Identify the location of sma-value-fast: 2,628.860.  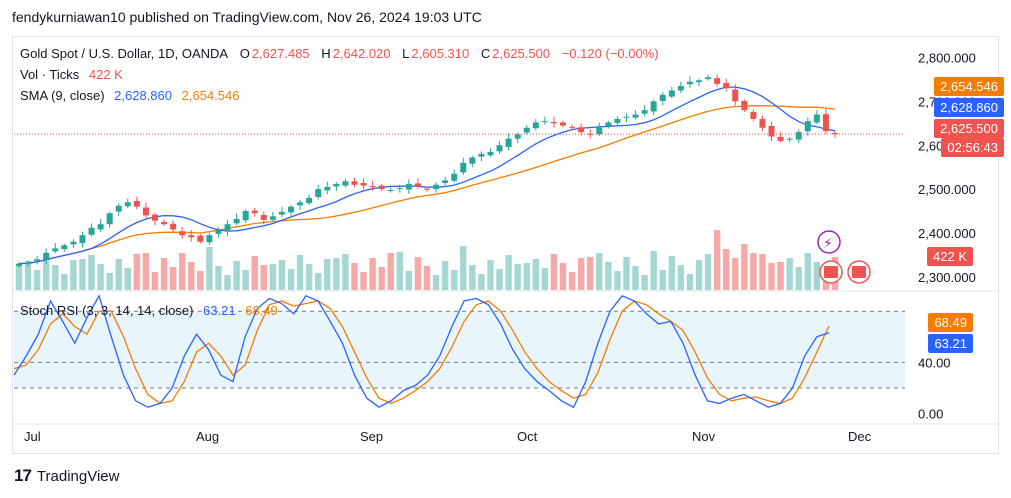
(143, 95).